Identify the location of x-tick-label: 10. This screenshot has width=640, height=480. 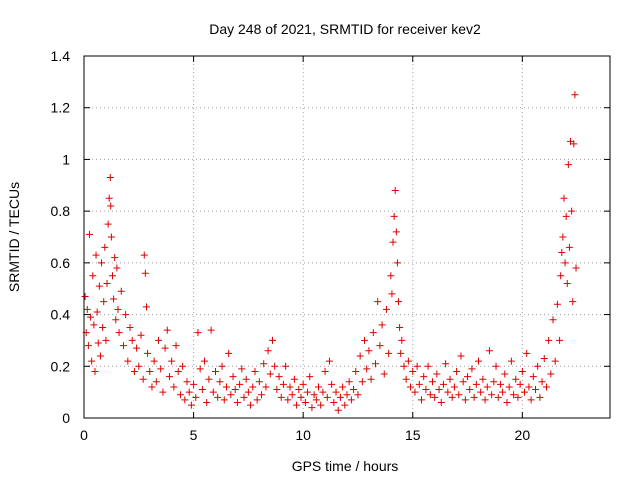
(303, 435).